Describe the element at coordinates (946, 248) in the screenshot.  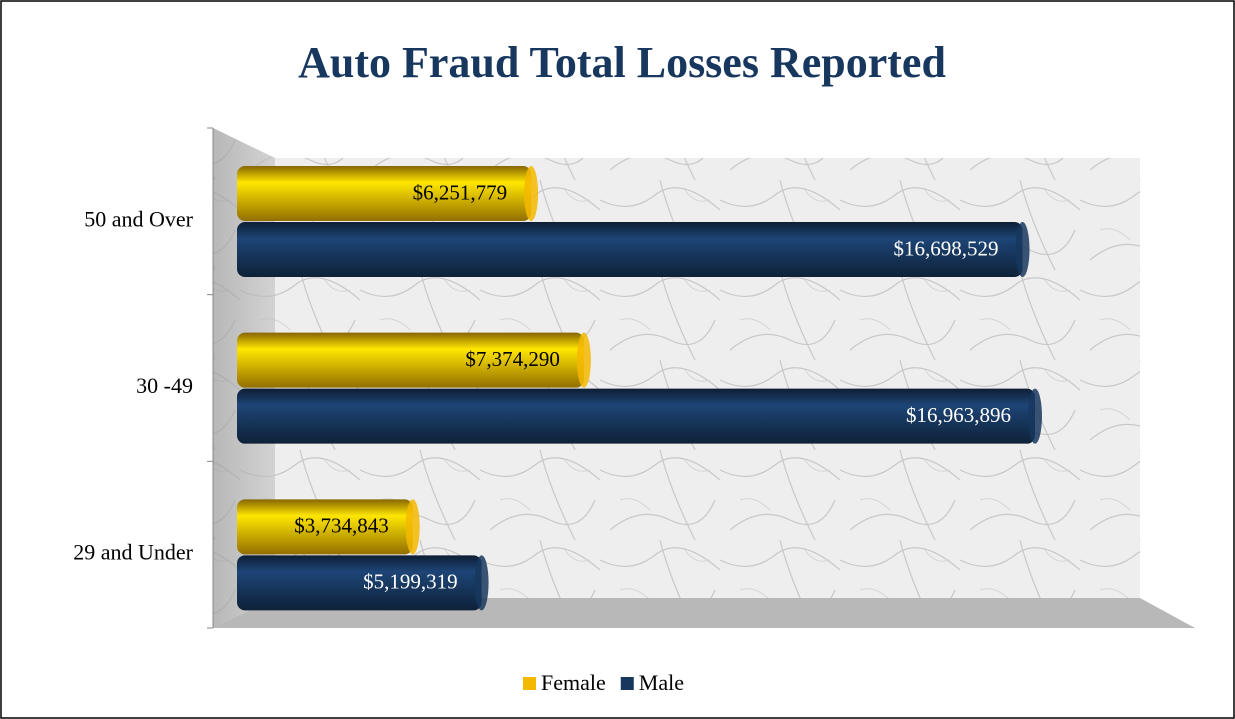
I see `data-label: $16,698,529` at that location.